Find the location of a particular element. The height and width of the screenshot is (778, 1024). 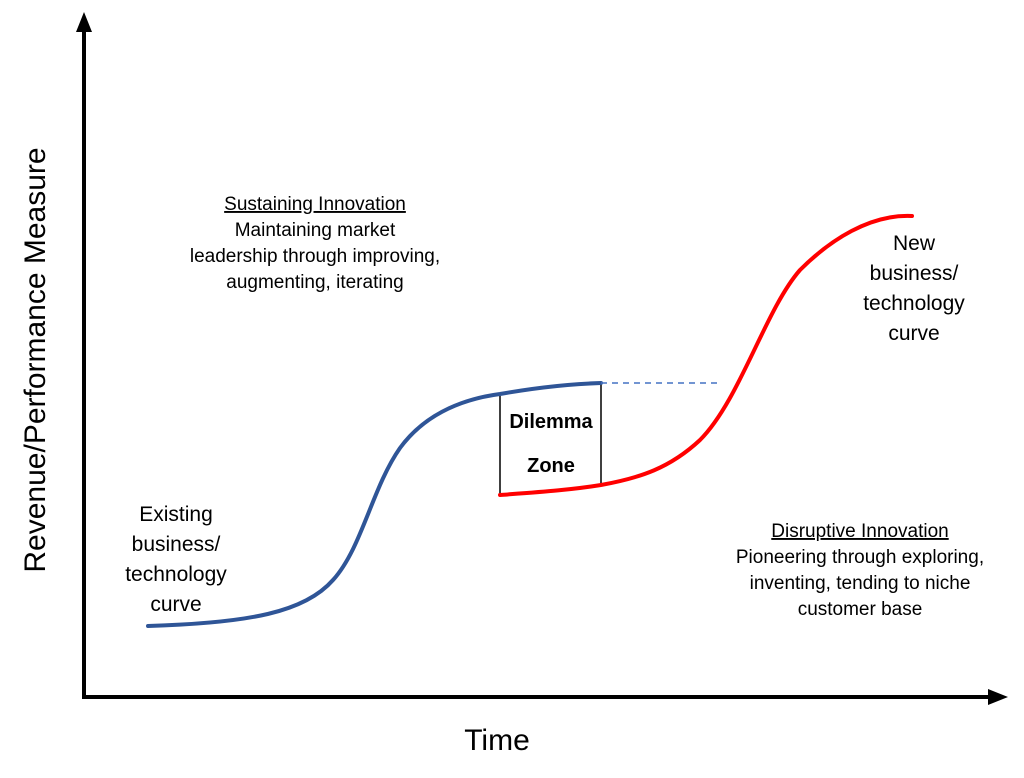

new-curve-label-line-3: technology is located at coordinates (914, 303).